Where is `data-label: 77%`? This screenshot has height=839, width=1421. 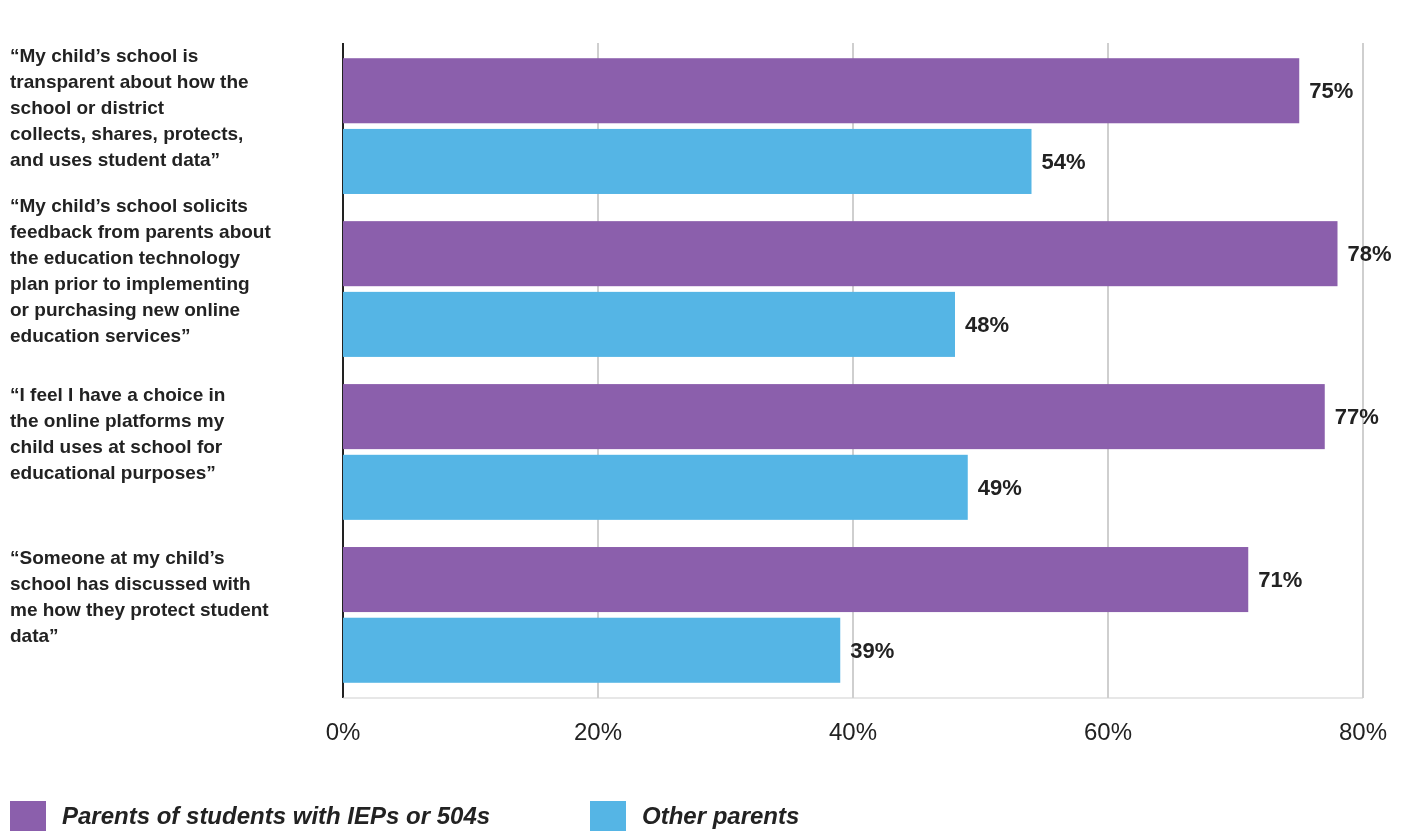
data-label: 77% is located at coordinates (1356, 417).